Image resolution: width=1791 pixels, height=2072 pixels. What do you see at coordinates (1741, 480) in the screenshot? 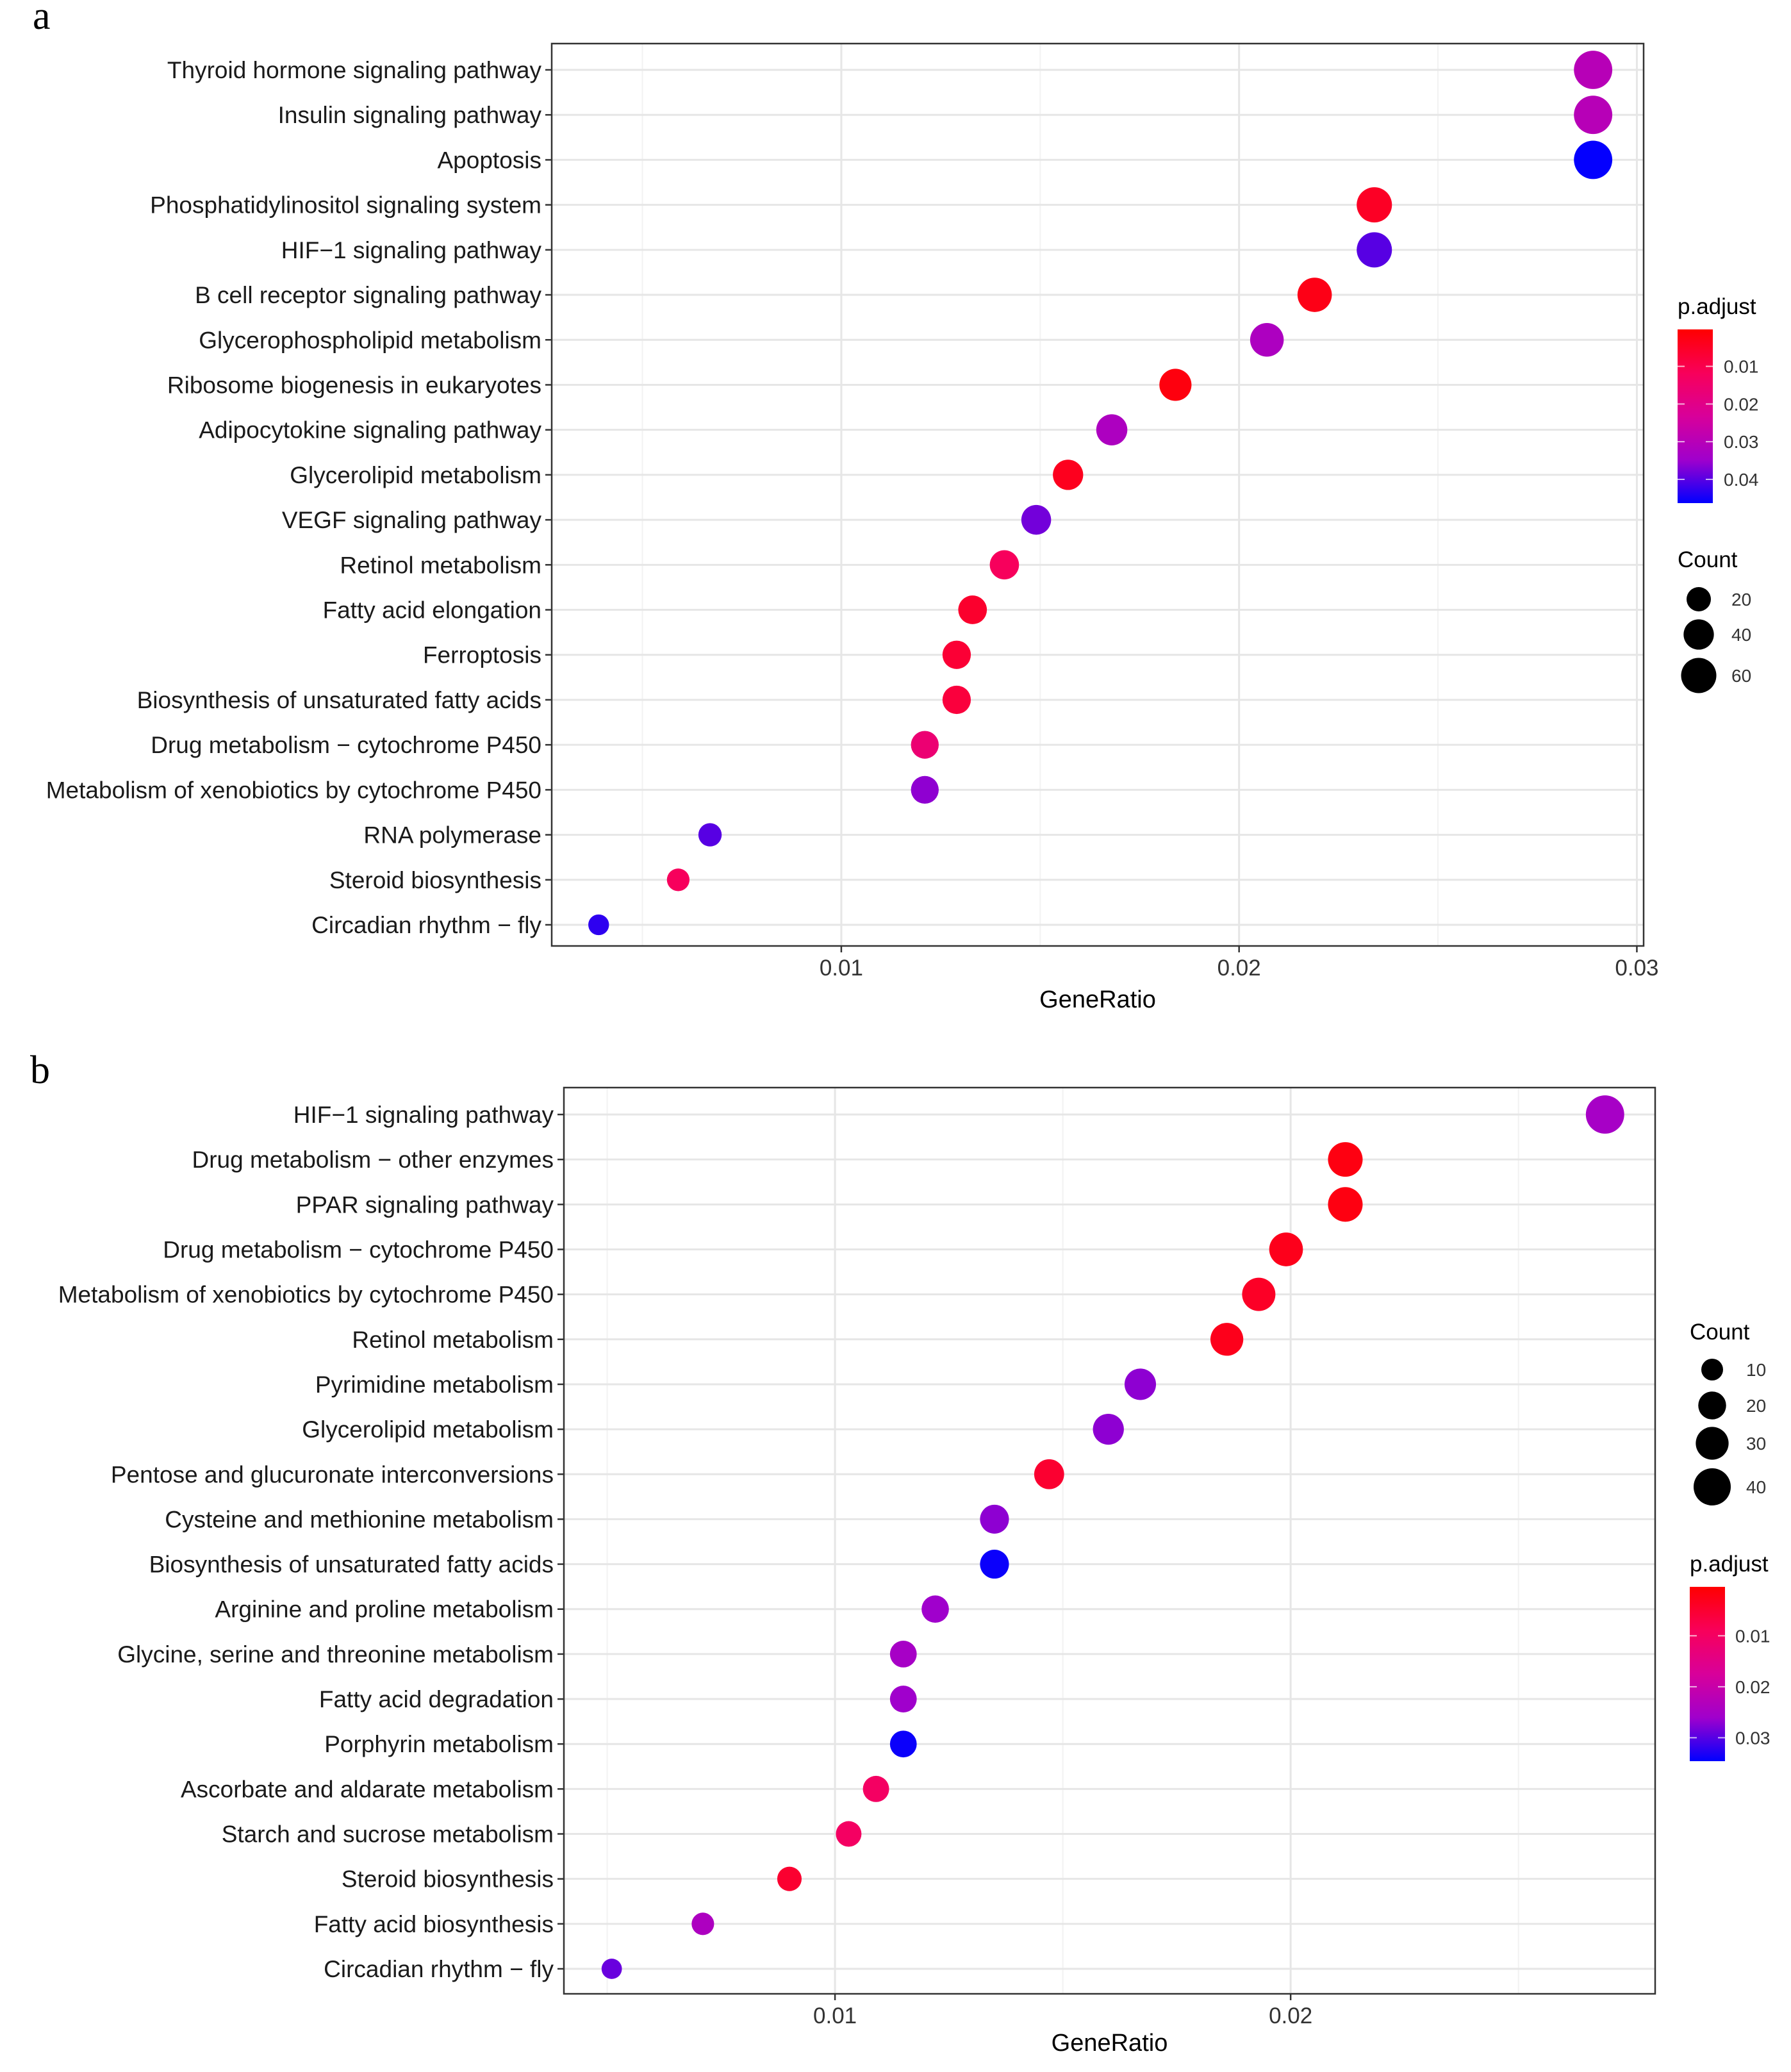
I see `color-legend-label: 0.04` at bounding box center [1741, 480].